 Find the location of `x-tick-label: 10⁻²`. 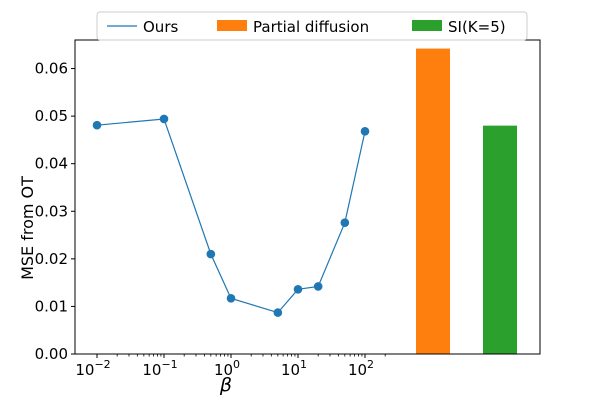

x-tick-label: 10⁻² is located at coordinates (92, 368).